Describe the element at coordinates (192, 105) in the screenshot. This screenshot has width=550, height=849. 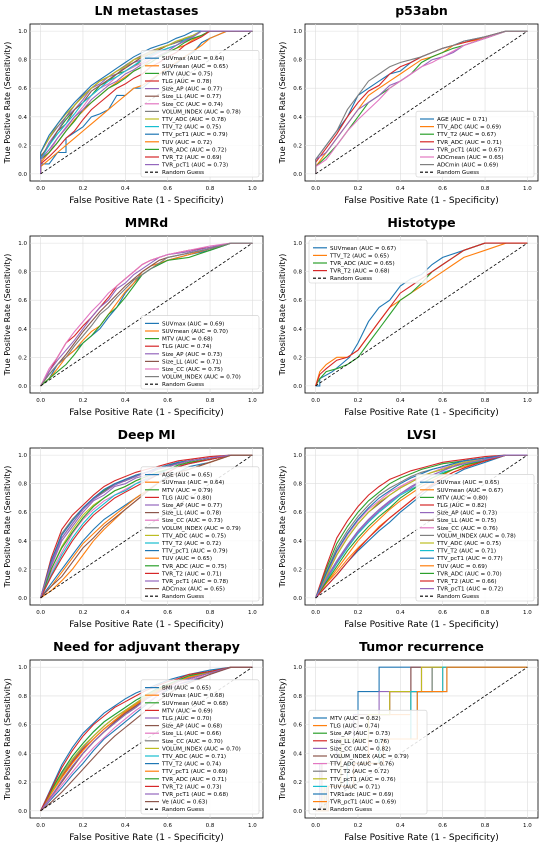
I see `legend-entry: Size_CC (AUC = 0.74)` at that location.